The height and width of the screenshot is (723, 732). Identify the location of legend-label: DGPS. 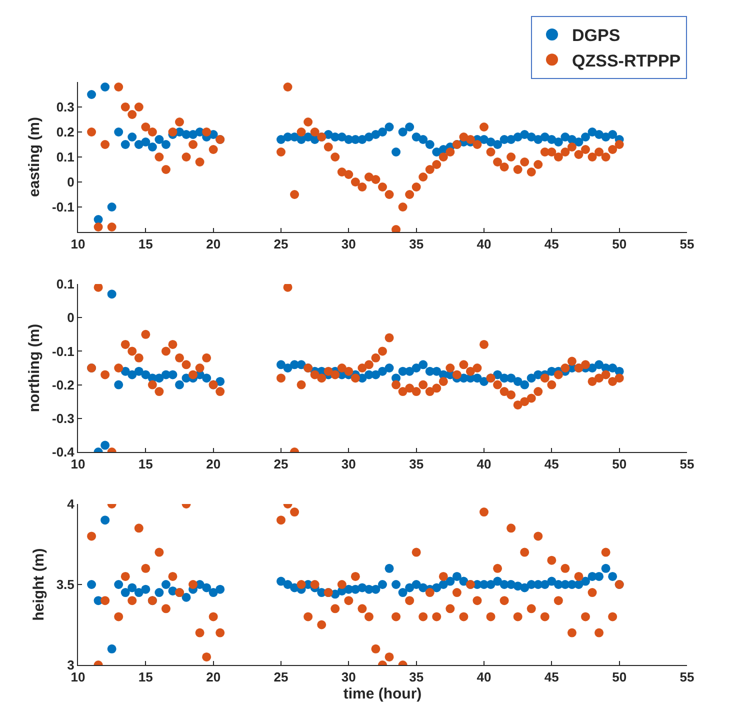
(596, 36).